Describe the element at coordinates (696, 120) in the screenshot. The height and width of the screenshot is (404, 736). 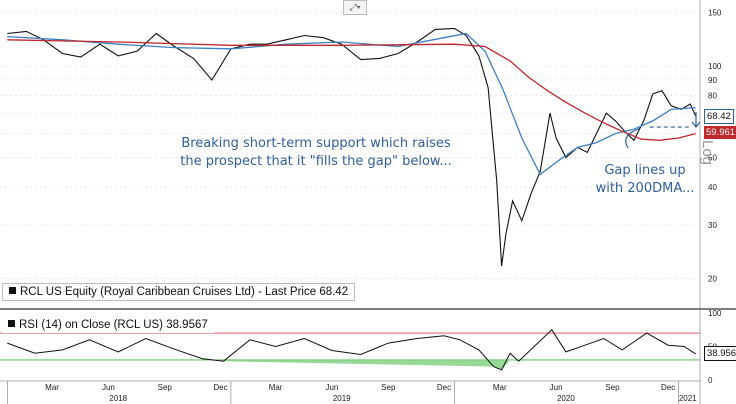
I see `arrow-down-gap` at that location.